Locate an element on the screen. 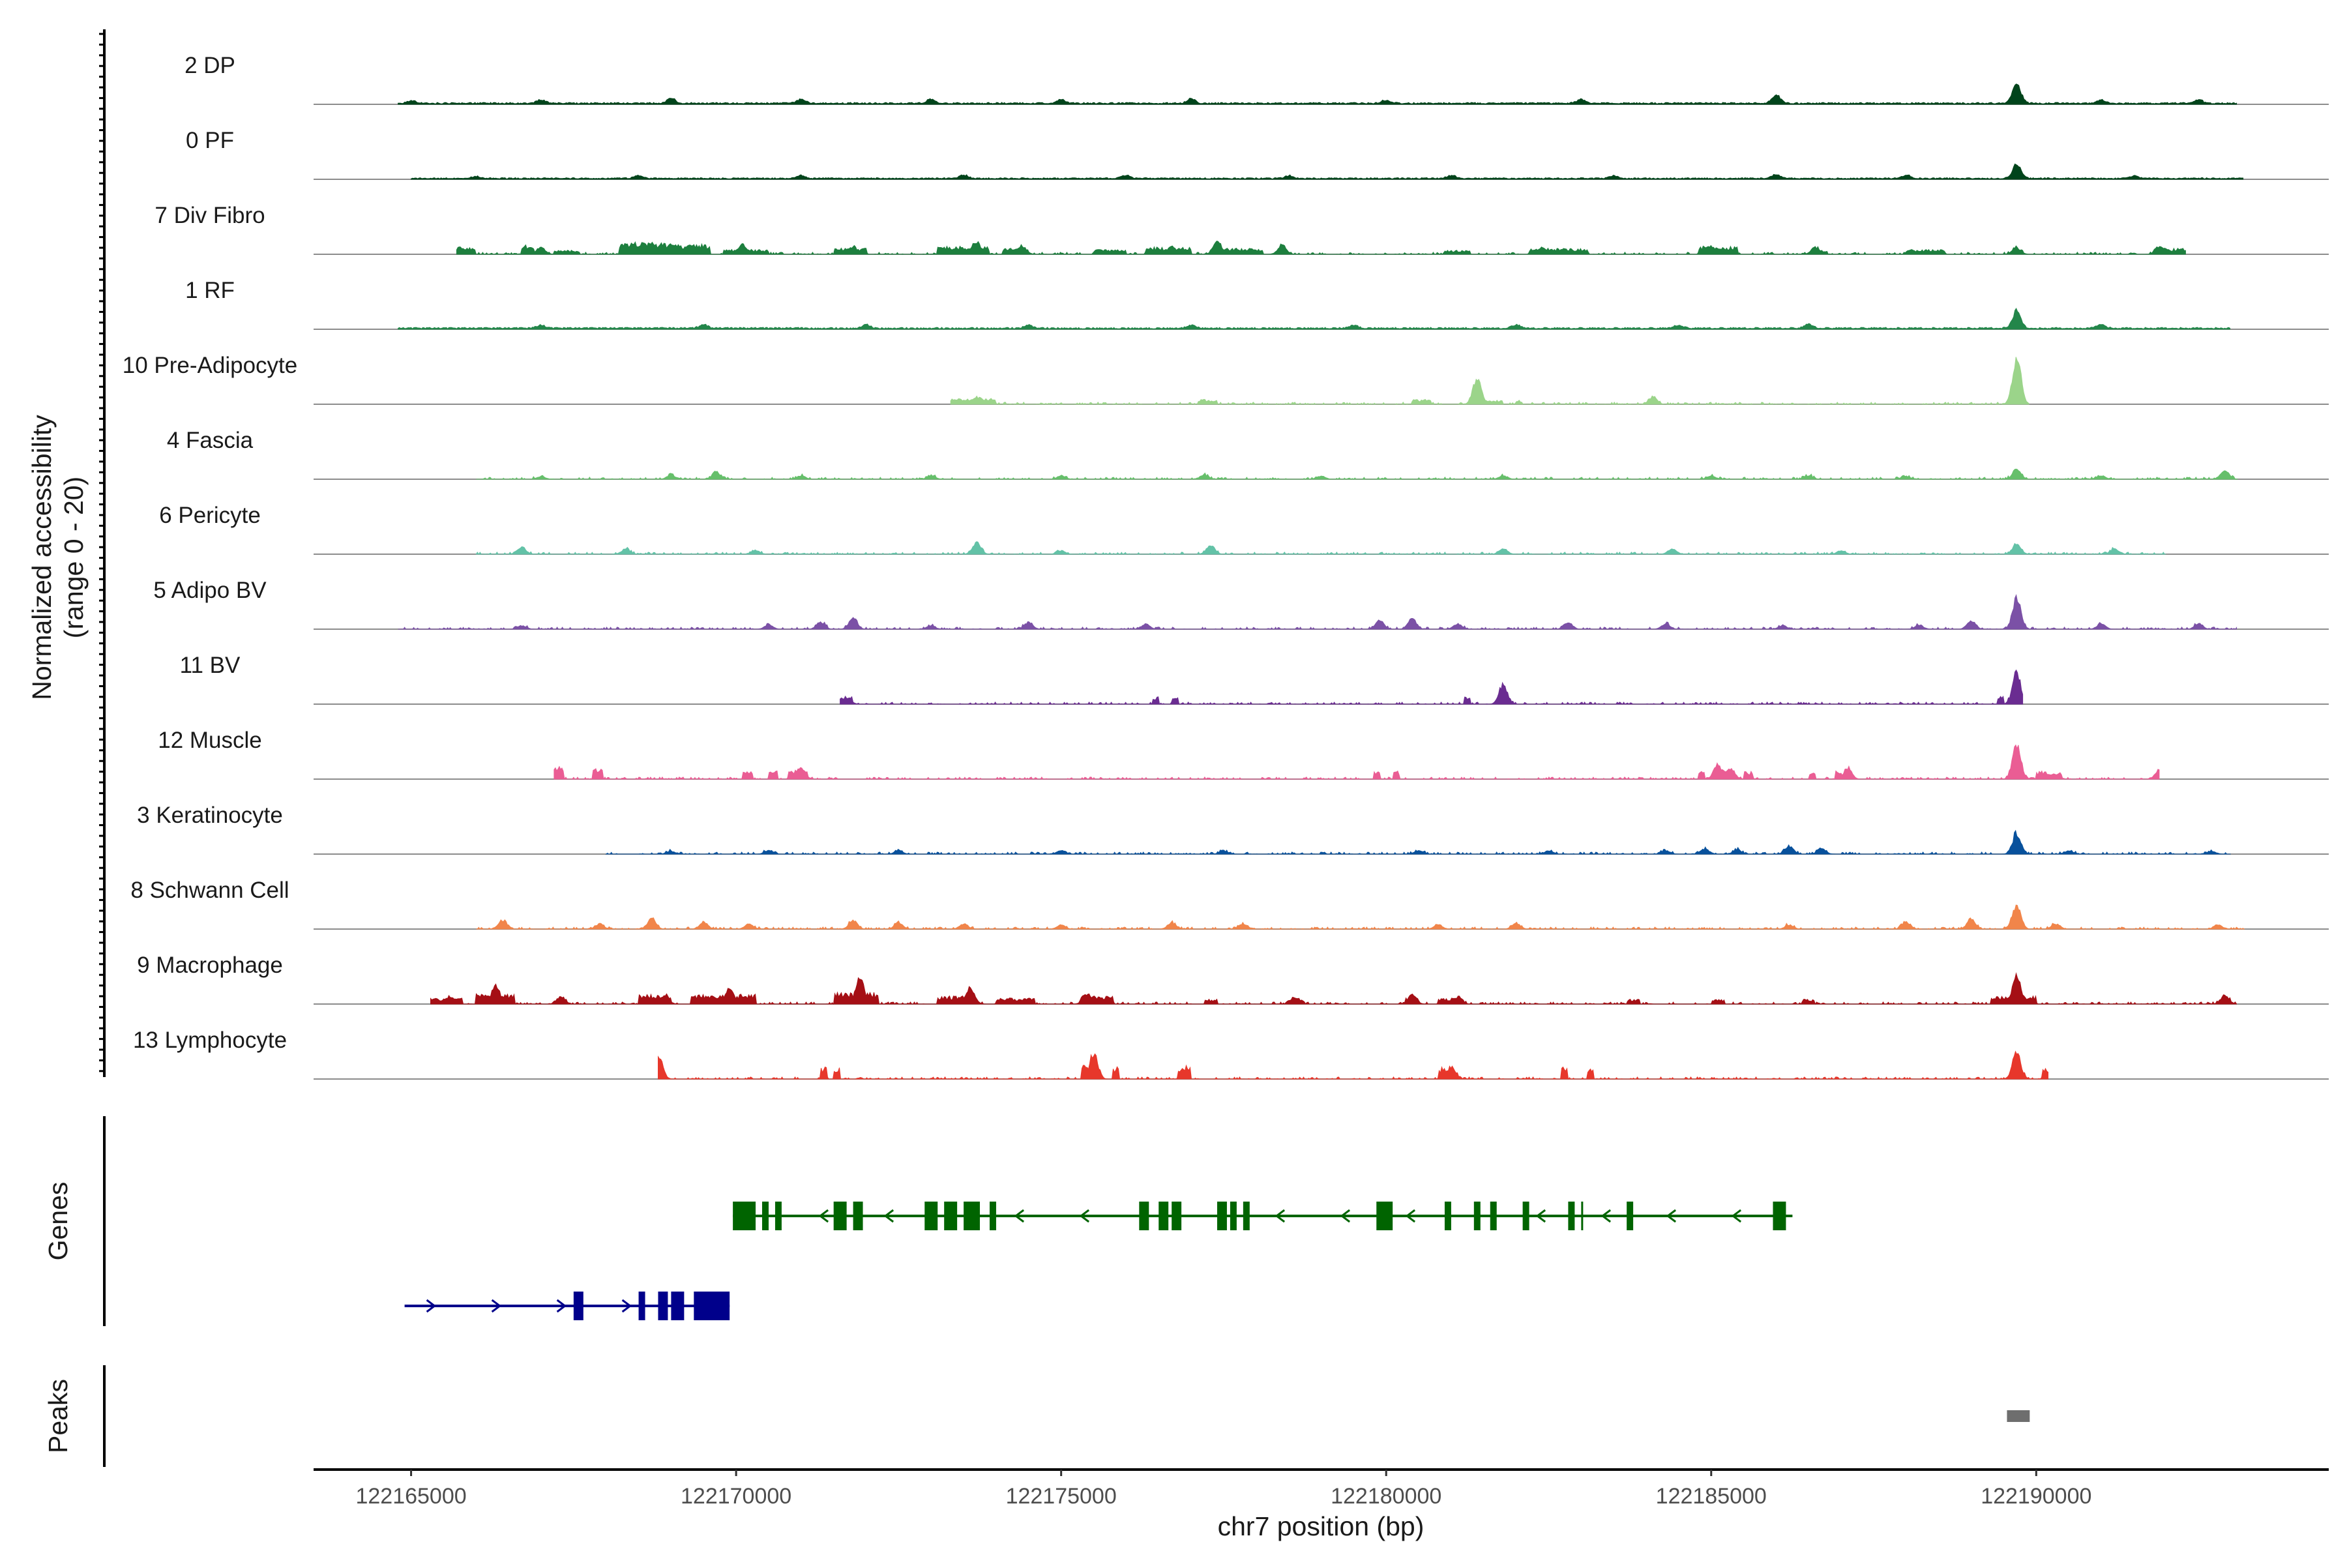  genes-track-title: Genes is located at coordinates (58, 1222).